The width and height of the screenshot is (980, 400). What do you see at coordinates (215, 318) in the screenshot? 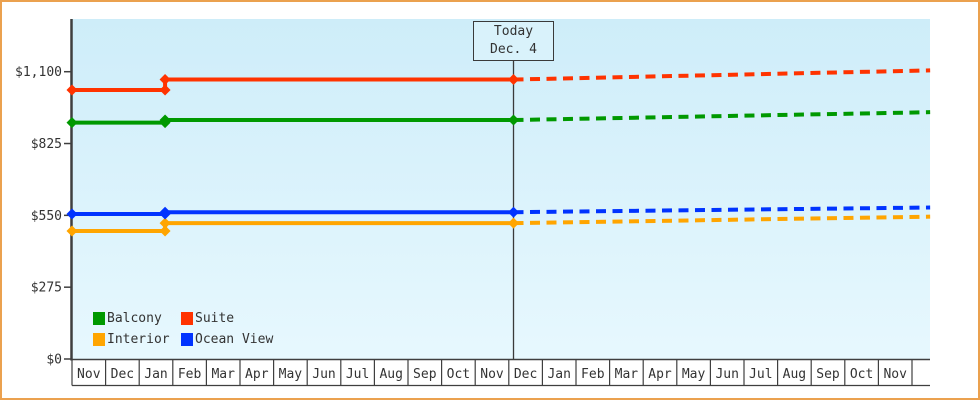
I see `legend-label-suite: Suite` at bounding box center [215, 318].